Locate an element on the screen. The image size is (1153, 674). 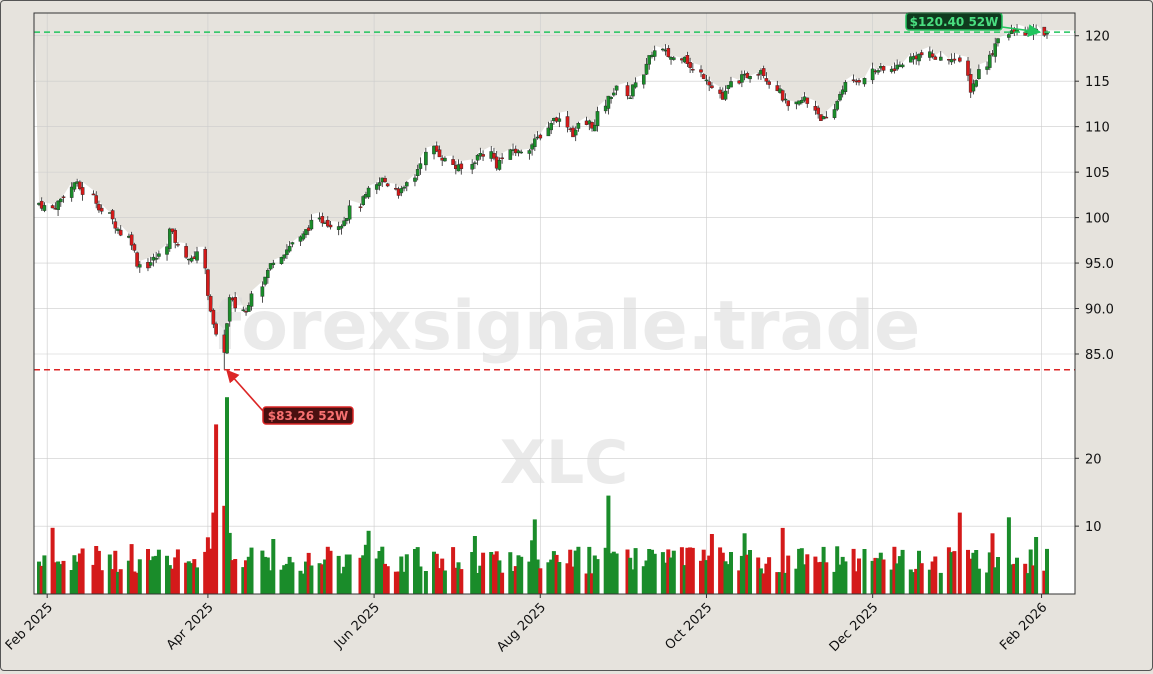
price-tick-label: 115 is located at coordinates (1097, 82).